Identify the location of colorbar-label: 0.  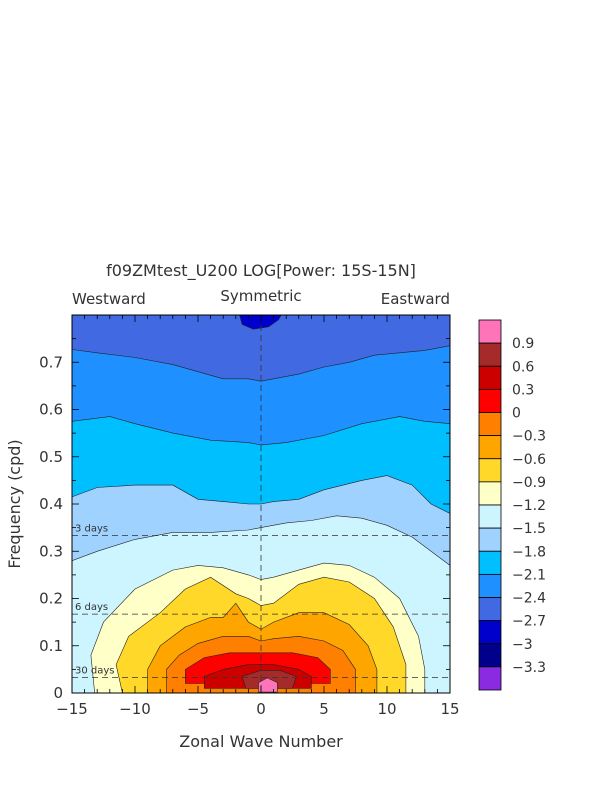
(516, 414).